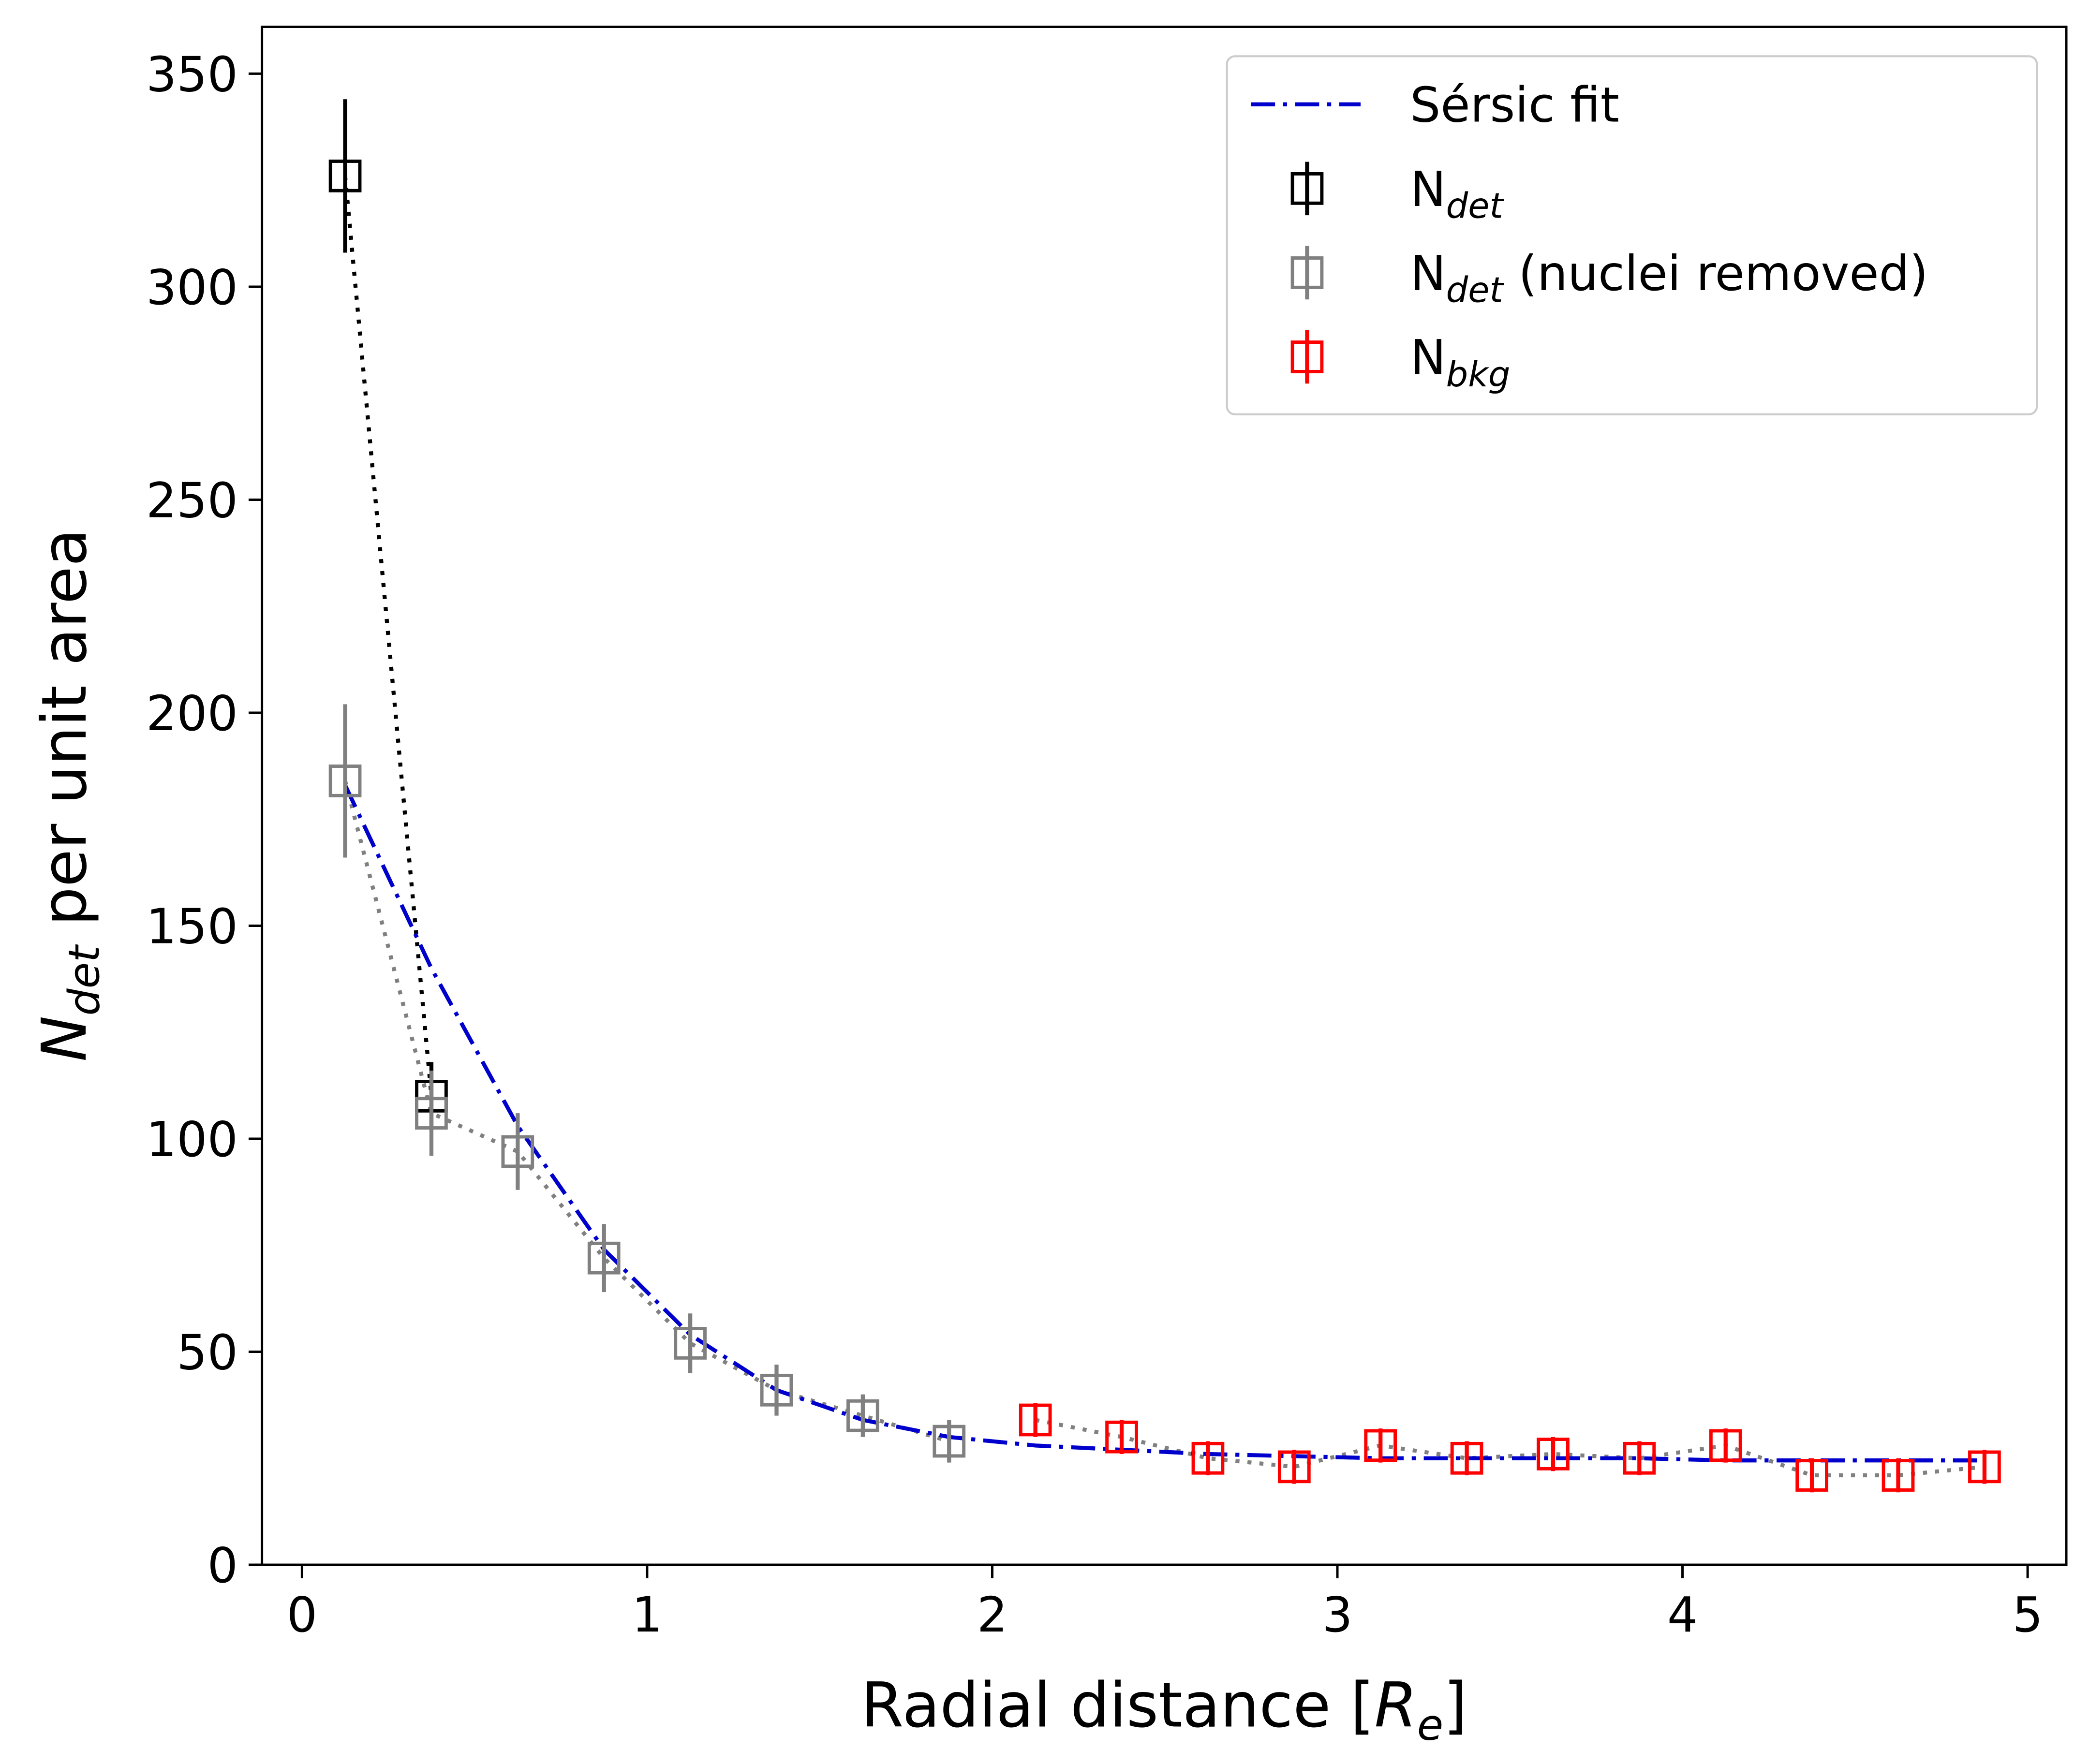 Image resolution: width=2089 pixels, height=1764 pixels. Describe the element at coordinates (1632, 235) in the screenshot. I see `legend-box` at that location.